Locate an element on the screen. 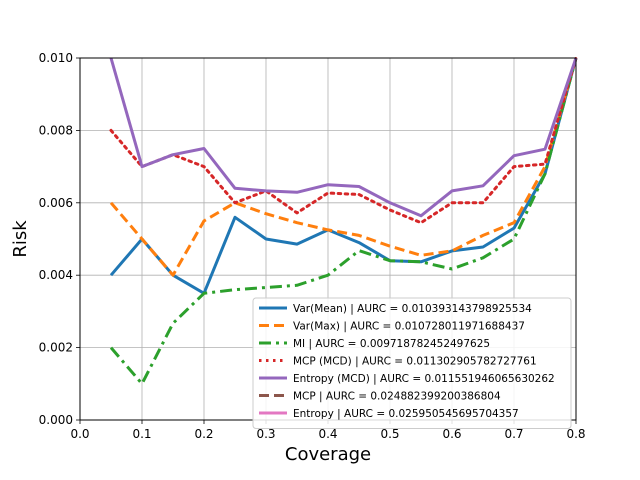 The height and width of the screenshot is (480, 640). legend-label: Var(Max) | AURC = 0.010728011971688437 is located at coordinates (409, 327).